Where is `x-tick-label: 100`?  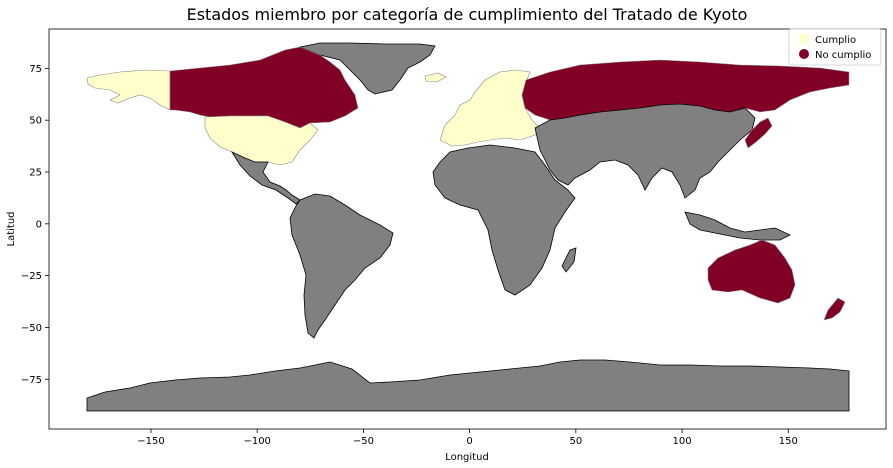
x-tick-label: 100 is located at coordinates (682, 441).